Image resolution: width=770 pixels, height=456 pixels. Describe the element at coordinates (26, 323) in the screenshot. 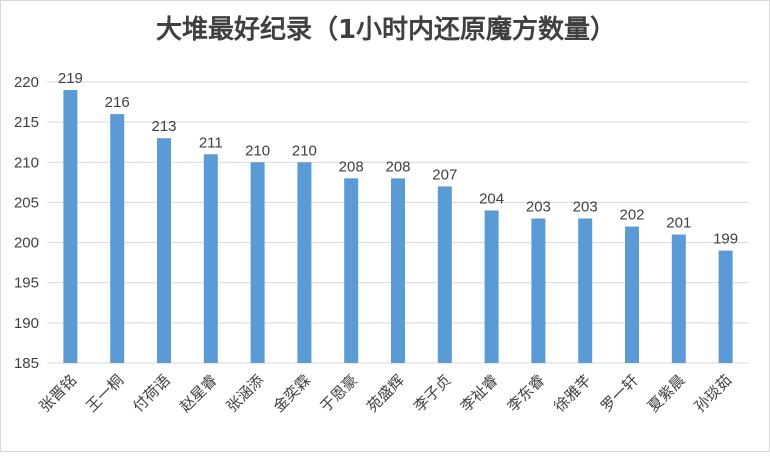

I see `y-tick-label: 190` at that location.